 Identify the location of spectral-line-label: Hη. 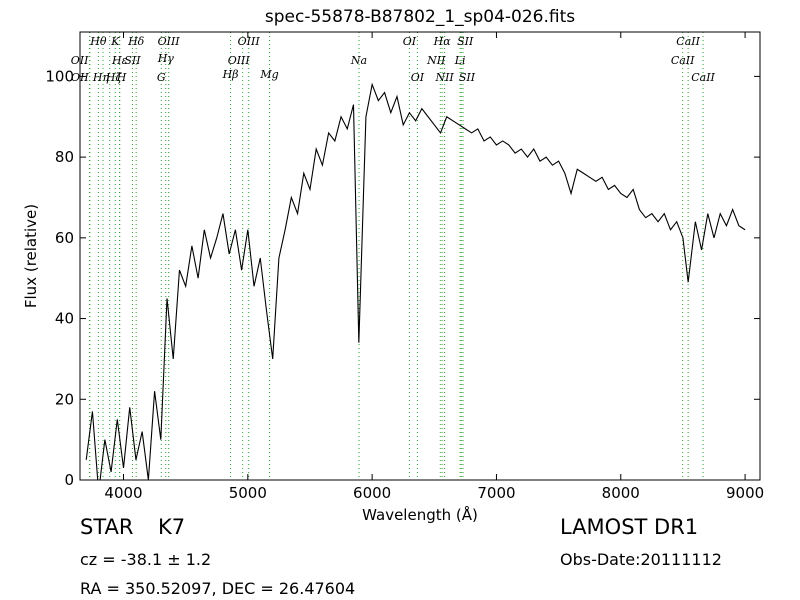
(101, 77).